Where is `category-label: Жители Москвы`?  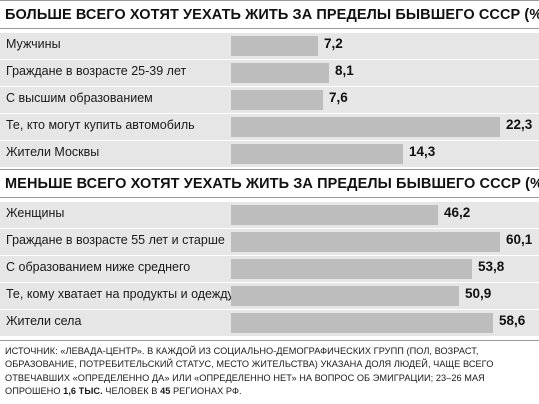 category-label: Жители Москвы is located at coordinates (53, 152).